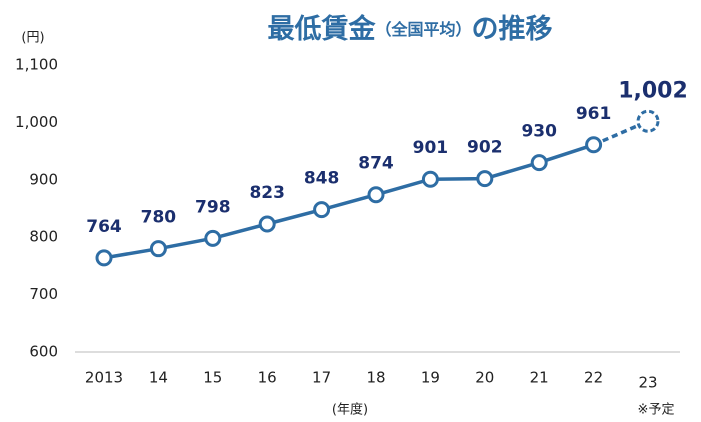 The height and width of the screenshot is (422, 701). I want to click on x-tick-label: 2013, so click(104, 378).